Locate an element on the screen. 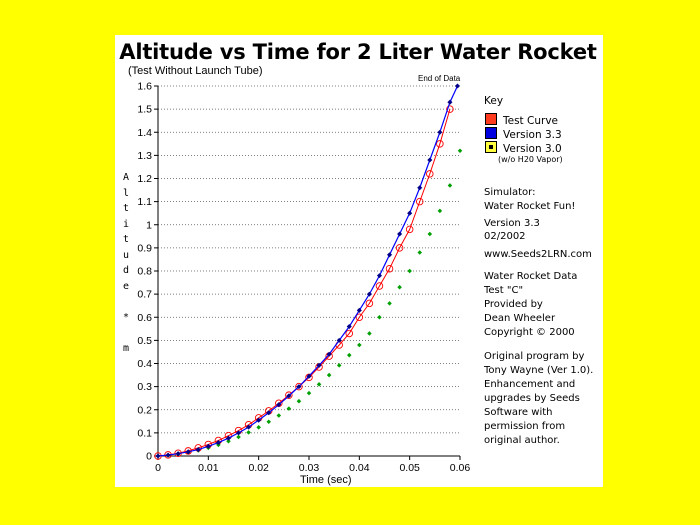 This screenshot has height=525, width=700. y-axis-label-char: m is located at coordinates (126, 348).